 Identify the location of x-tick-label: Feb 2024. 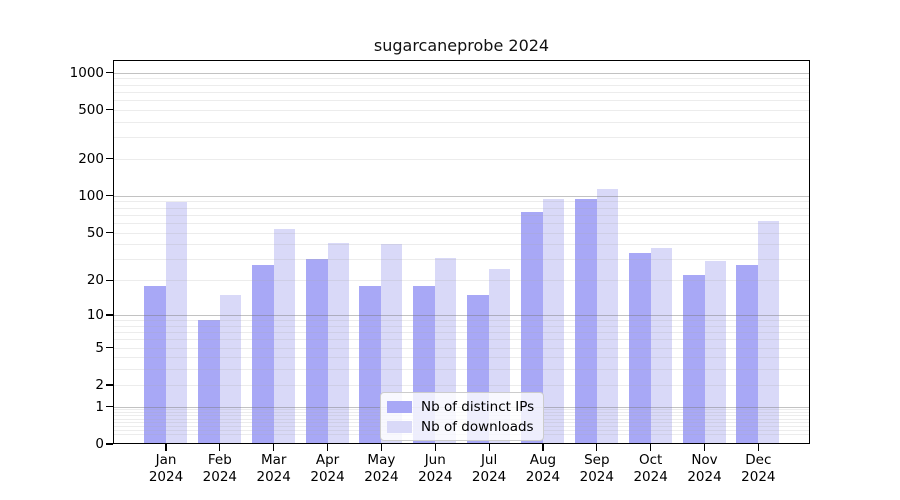
(220, 468).